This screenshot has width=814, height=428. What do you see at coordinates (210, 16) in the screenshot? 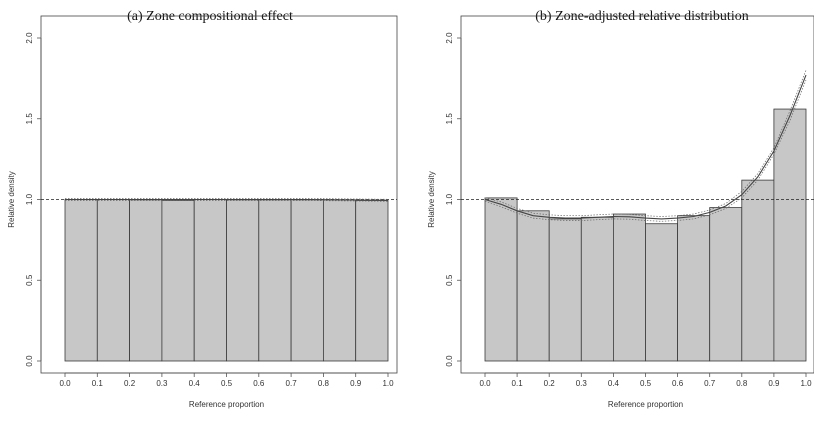
I see `chart-title: (a) Zone compositional effect` at bounding box center [210, 16].